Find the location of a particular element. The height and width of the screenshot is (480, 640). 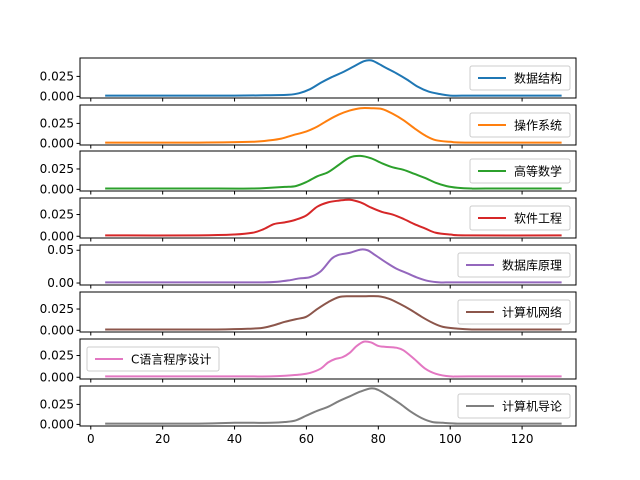

x-tick-label: 80 is located at coordinates (378, 439).